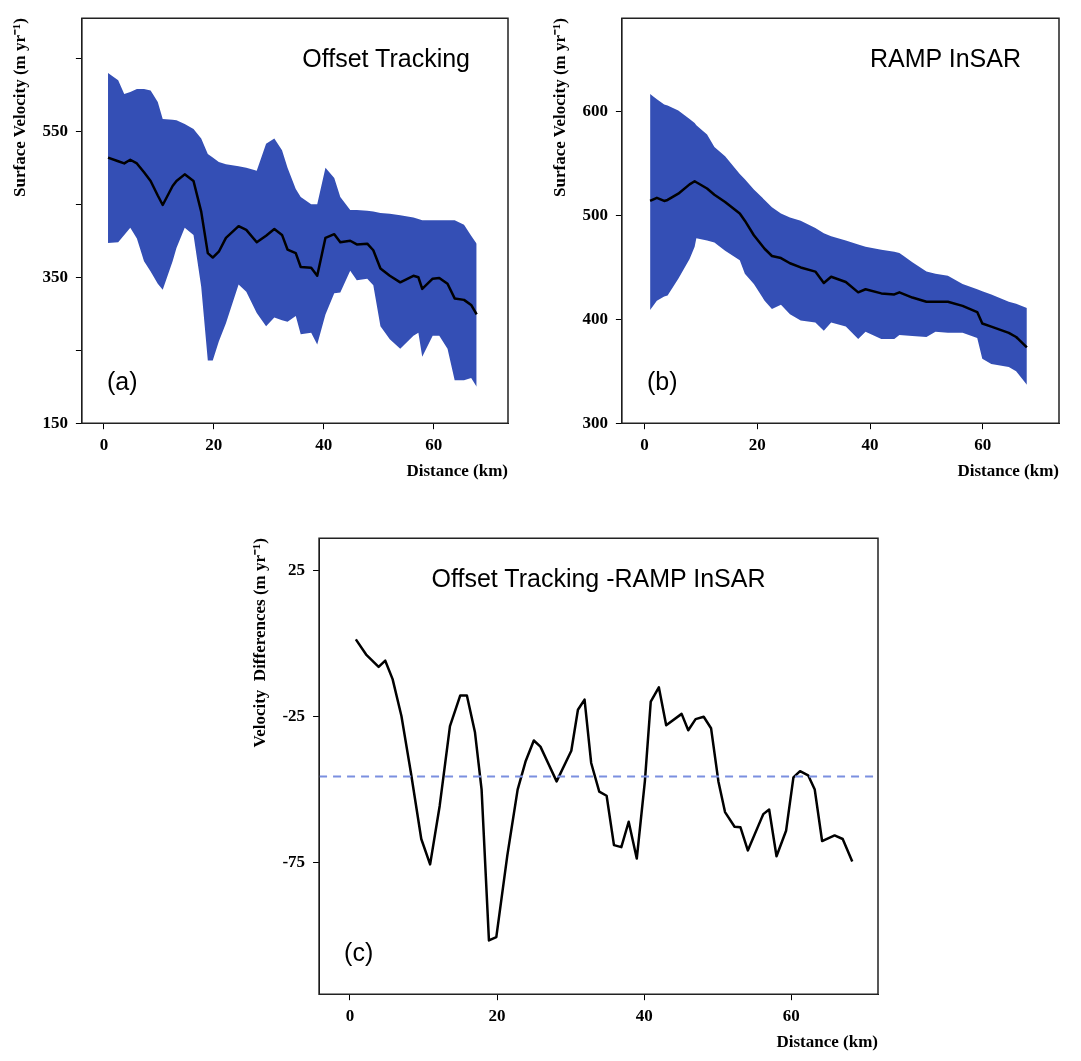  What do you see at coordinates (945, 58) in the screenshot?
I see `text: RAMP InSAR` at bounding box center [945, 58].